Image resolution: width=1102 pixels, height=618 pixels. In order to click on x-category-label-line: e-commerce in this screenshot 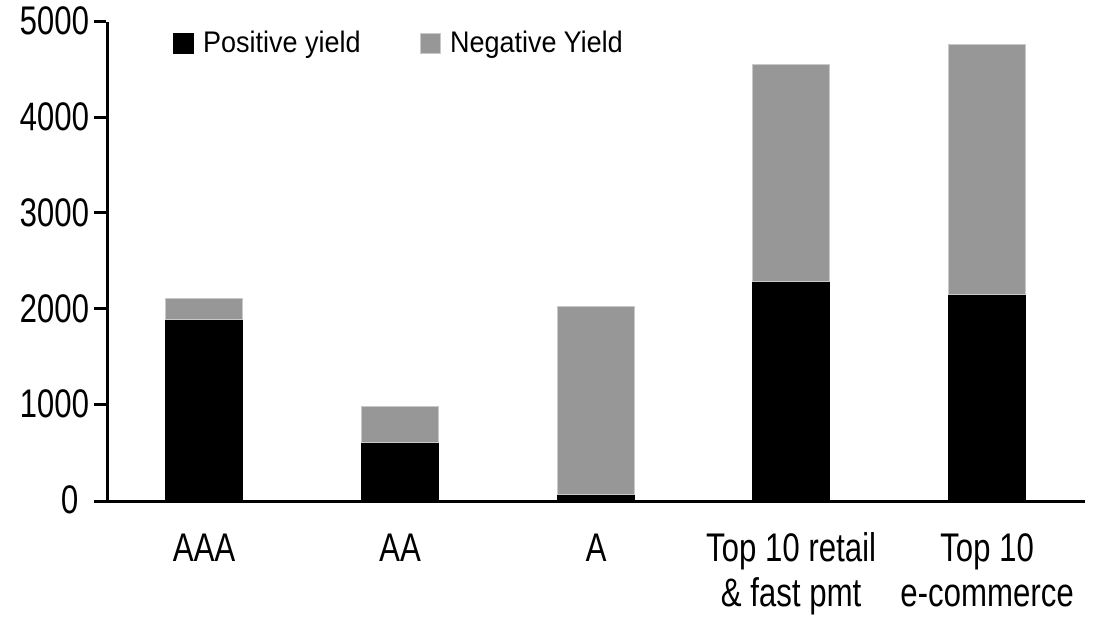, I will do `click(987, 593)`.